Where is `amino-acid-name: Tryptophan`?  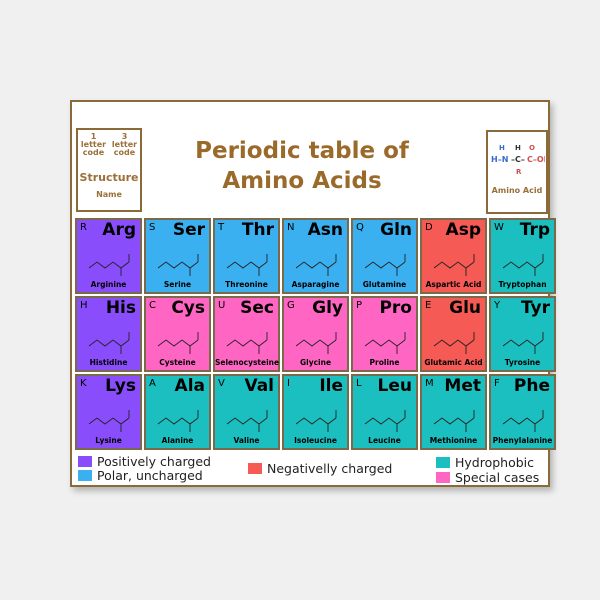
amino-acid-name: Tryptophan is located at coordinates (522, 284).